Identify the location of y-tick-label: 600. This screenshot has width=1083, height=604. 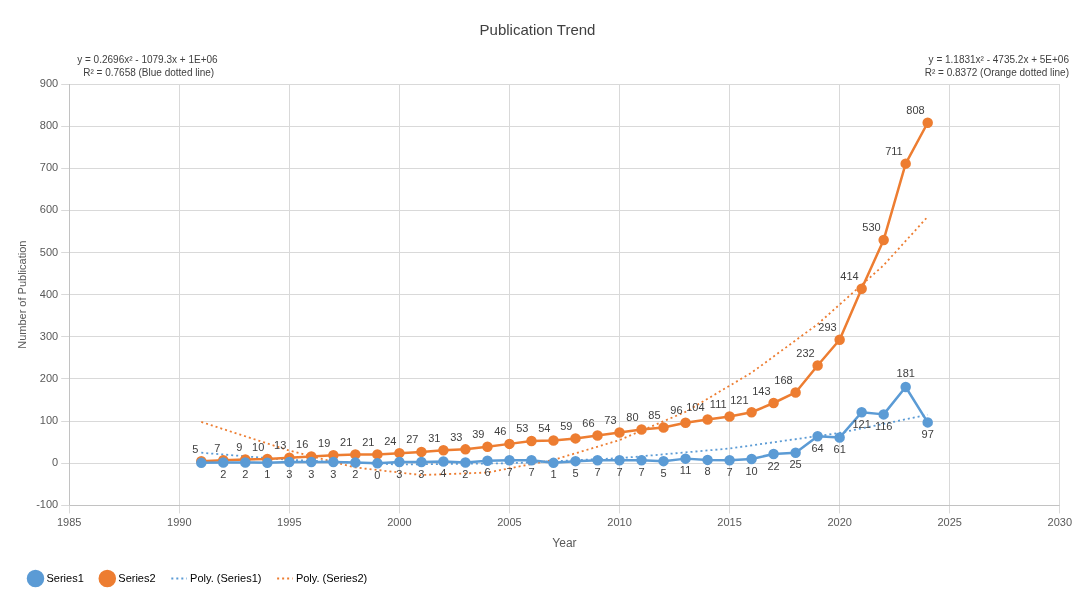
(49, 209).